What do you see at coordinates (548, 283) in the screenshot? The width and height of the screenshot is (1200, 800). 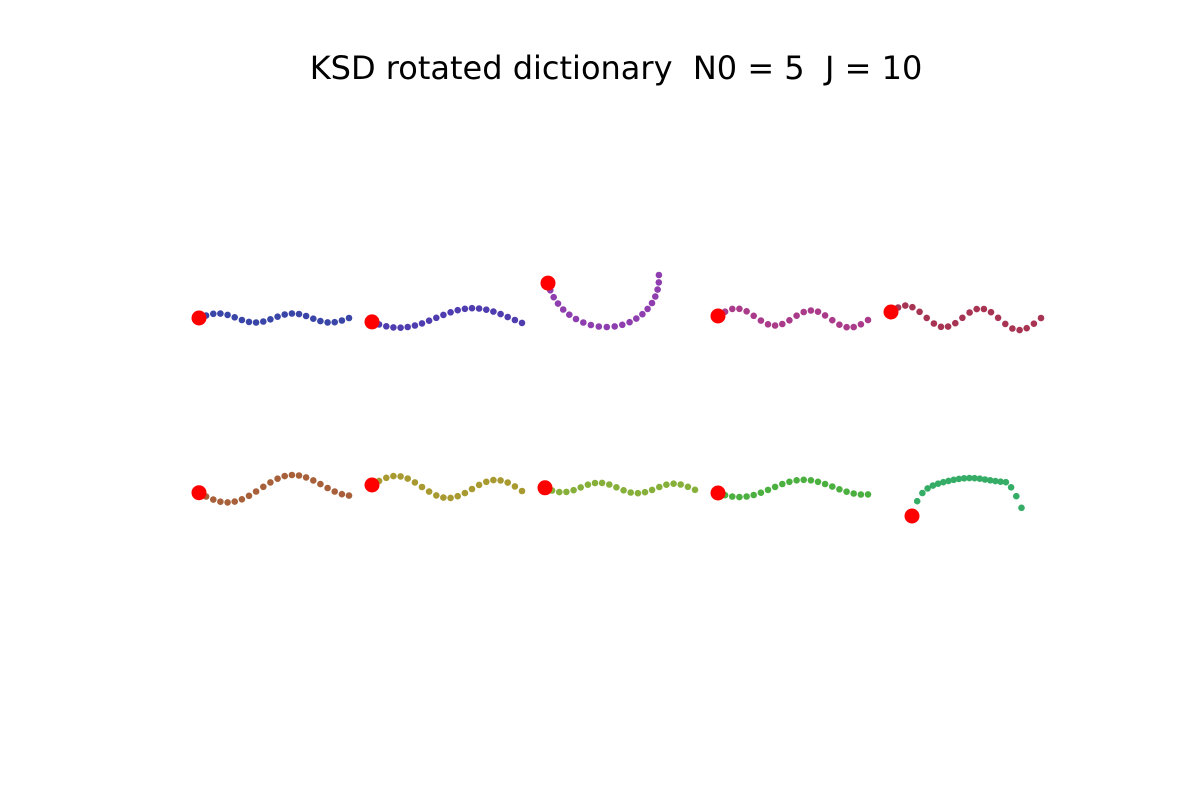 I see `curve-3-start-marker` at bounding box center [548, 283].